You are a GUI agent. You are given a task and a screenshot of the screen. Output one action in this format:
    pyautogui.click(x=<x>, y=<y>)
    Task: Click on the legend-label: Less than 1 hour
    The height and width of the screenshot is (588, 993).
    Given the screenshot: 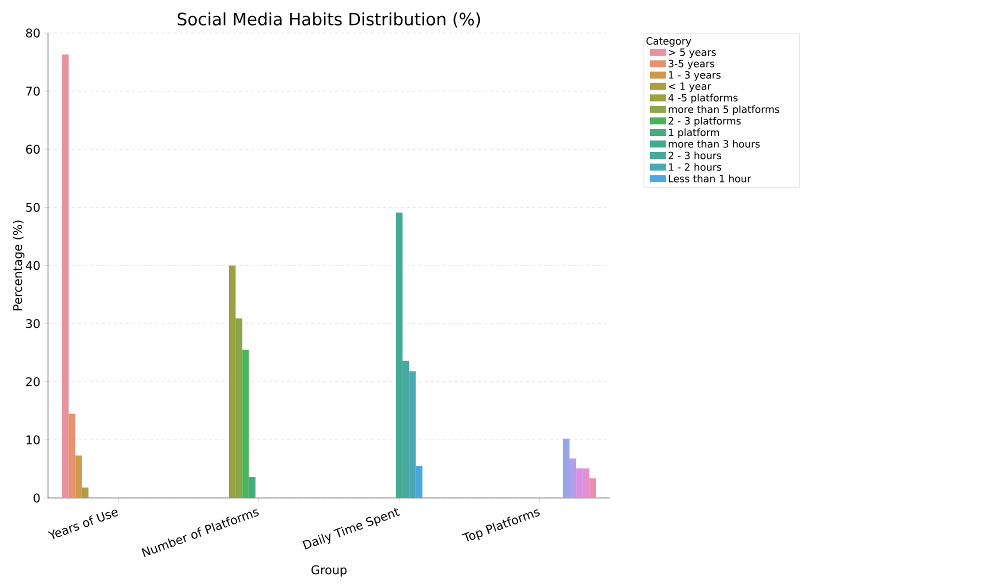 What is the action you would take?
    pyautogui.click(x=710, y=178)
    